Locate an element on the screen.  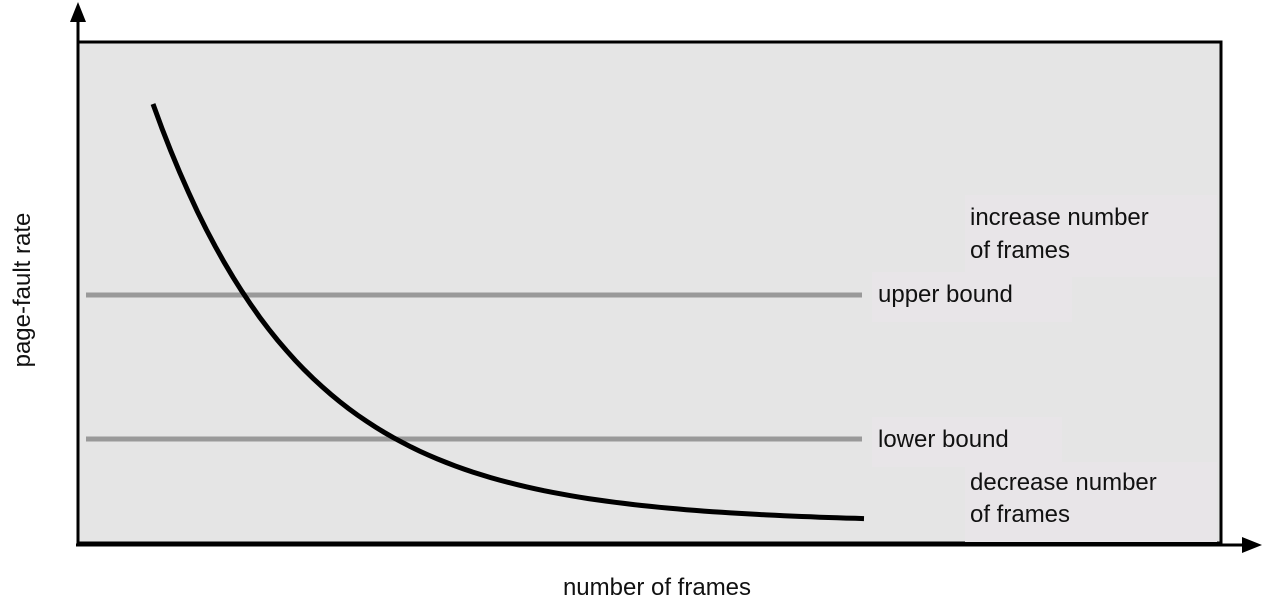
upper-bound-label-background is located at coordinates (972, 297).